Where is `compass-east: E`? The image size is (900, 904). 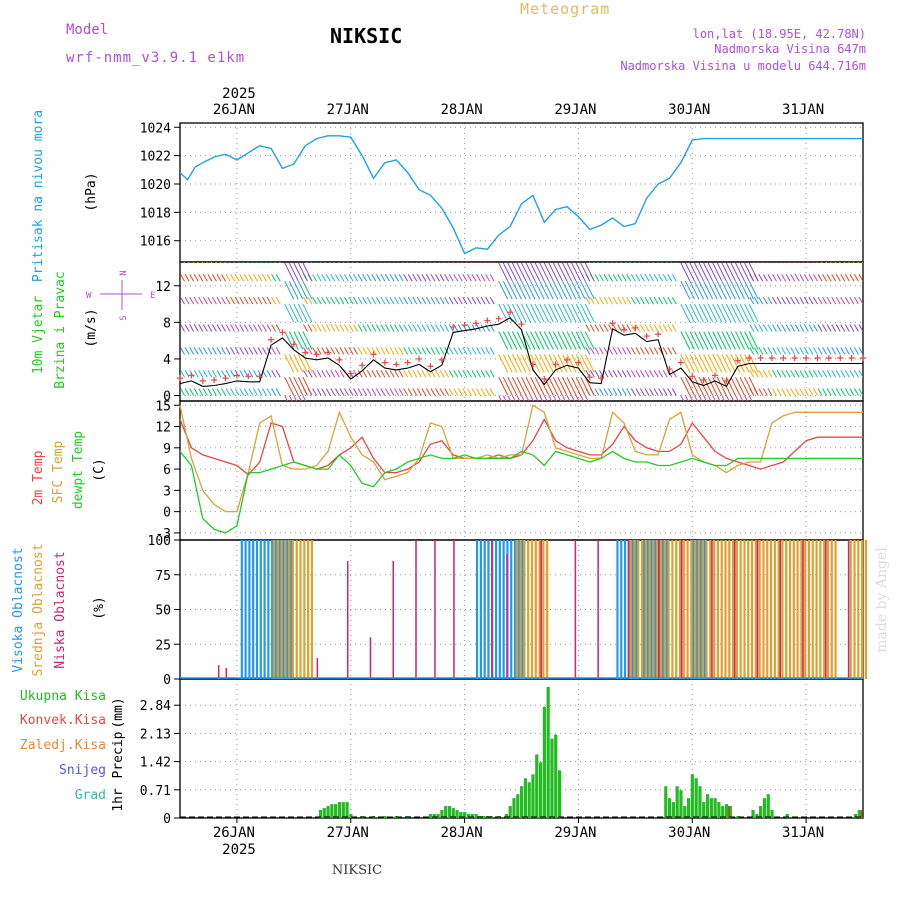 compass-east: E is located at coordinates (152, 296).